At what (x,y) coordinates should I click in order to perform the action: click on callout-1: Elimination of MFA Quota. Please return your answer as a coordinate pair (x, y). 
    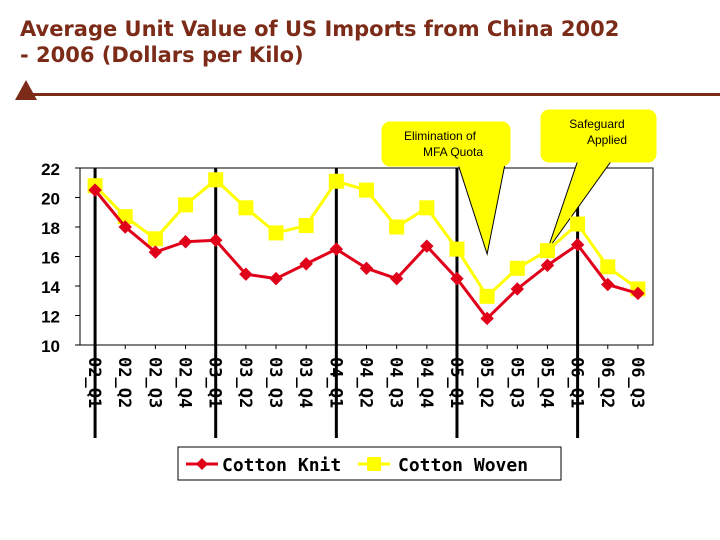
    Looking at the image, I should click on (446, 188).